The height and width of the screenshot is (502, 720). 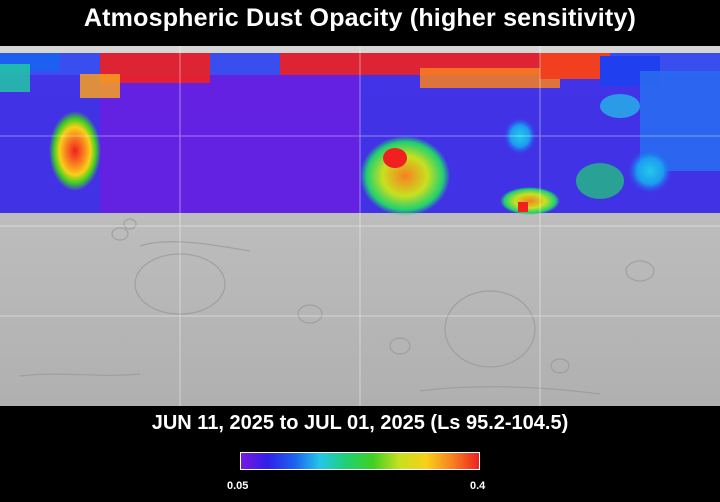 What do you see at coordinates (238, 486) in the screenshot?
I see `colorbar-min-label: 0.05` at bounding box center [238, 486].